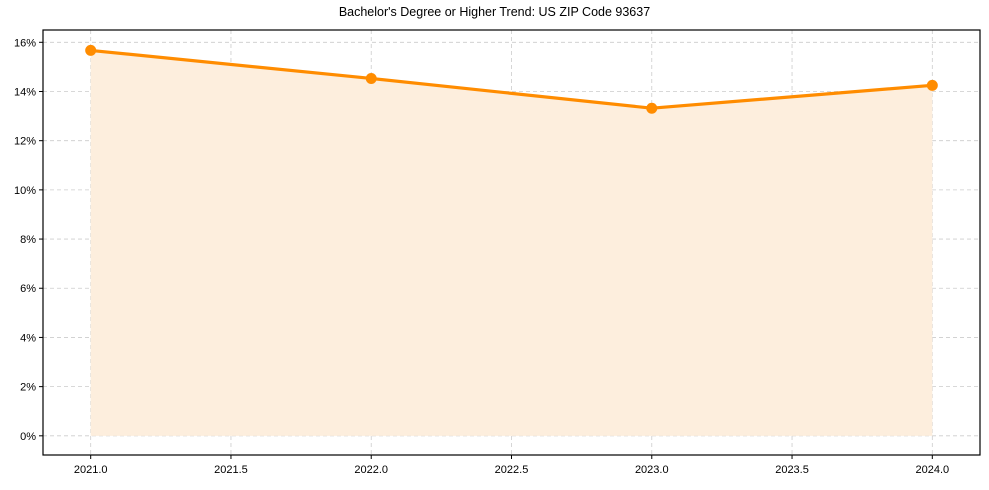 The width and height of the screenshot is (989, 490). What do you see at coordinates (231, 470) in the screenshot?
I see `x-tick-label: 2021.5` at bounding box center [231, 470].